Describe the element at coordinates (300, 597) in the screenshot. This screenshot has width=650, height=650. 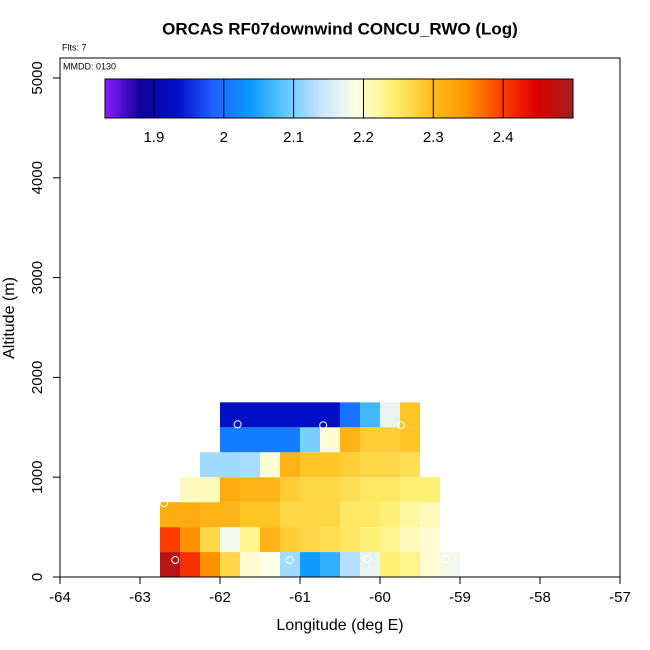
I see `x-tick-label: -61` at that location.